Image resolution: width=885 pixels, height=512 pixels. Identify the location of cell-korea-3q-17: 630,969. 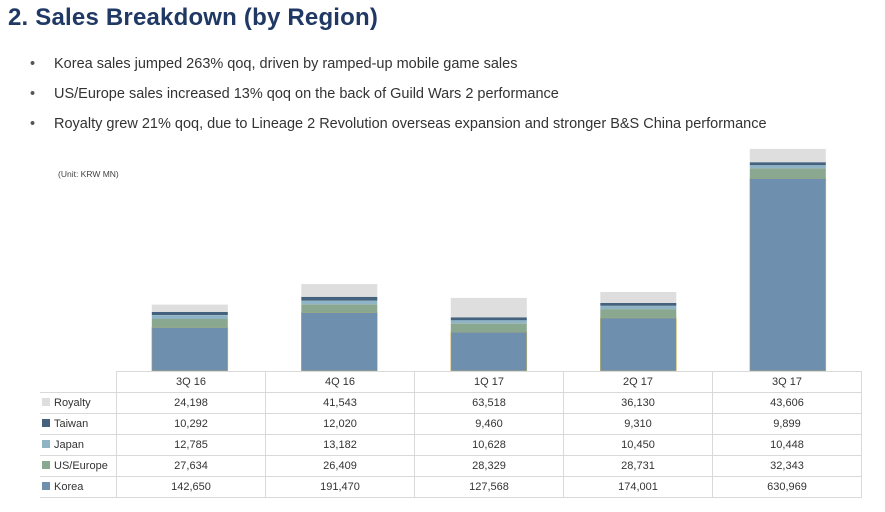
(787, 487).